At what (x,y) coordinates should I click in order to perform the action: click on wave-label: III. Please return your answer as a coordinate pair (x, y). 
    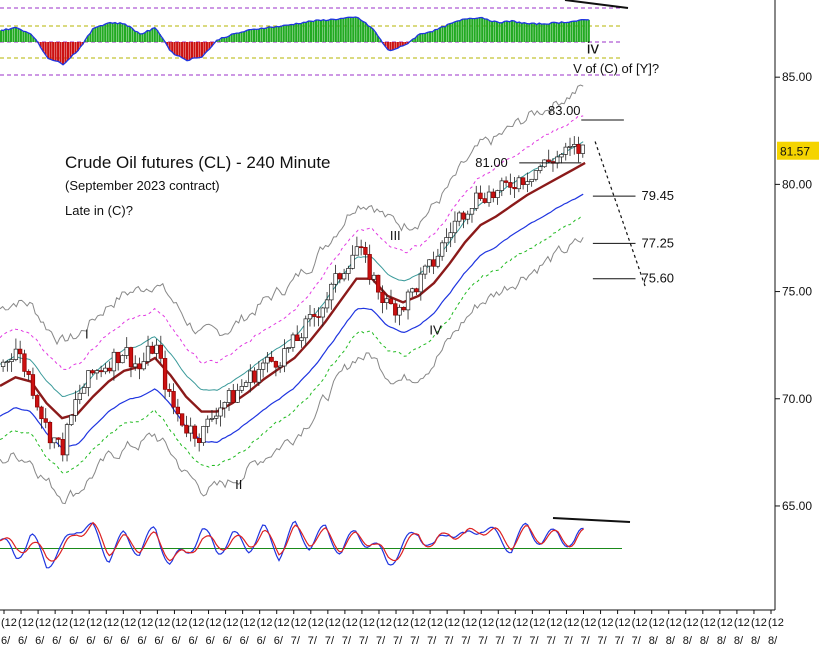
    Looking at the image, I should click on (395, 235).